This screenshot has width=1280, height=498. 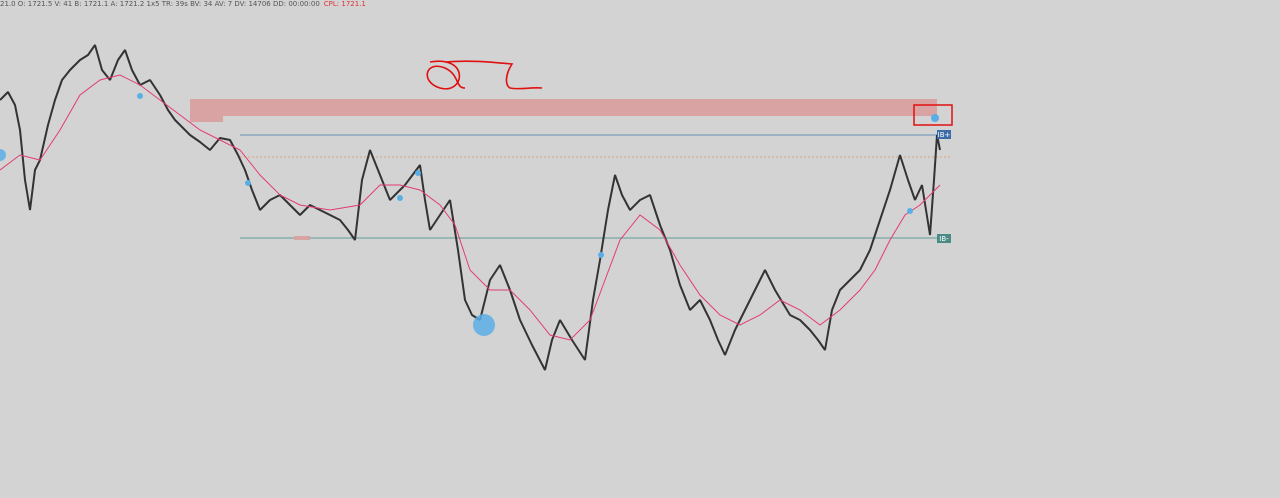 I want to click on supply-zone, so click(x=563, y=107).